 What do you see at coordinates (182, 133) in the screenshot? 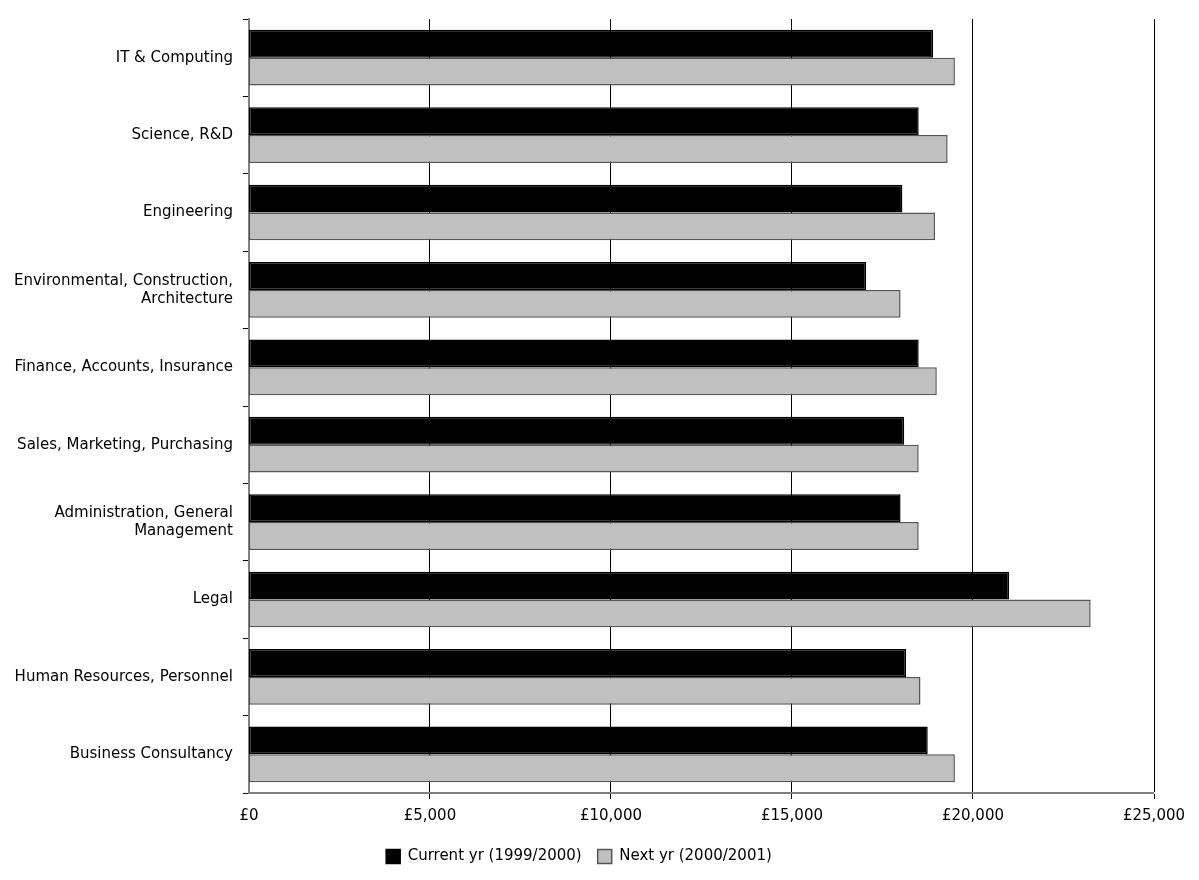
I see `y-tick-label: Science, R&D` at bounding box center [182, 133].